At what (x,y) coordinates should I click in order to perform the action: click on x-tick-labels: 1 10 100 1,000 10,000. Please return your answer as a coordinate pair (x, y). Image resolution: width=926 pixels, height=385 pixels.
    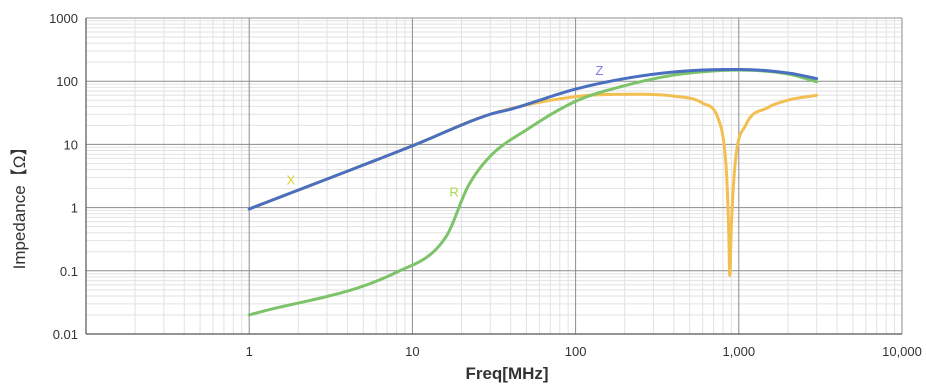
    Looking at the image, I should click on (584, 351).